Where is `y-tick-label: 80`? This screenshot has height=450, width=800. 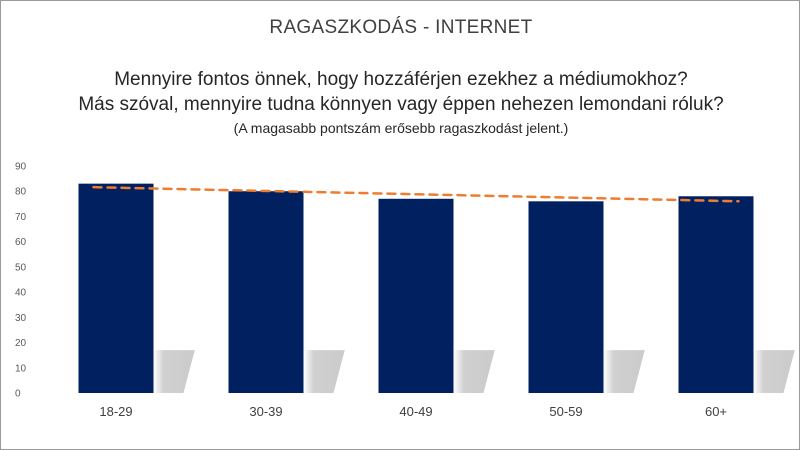
y-tick-label: 80 is located at coordinates (21, 192).